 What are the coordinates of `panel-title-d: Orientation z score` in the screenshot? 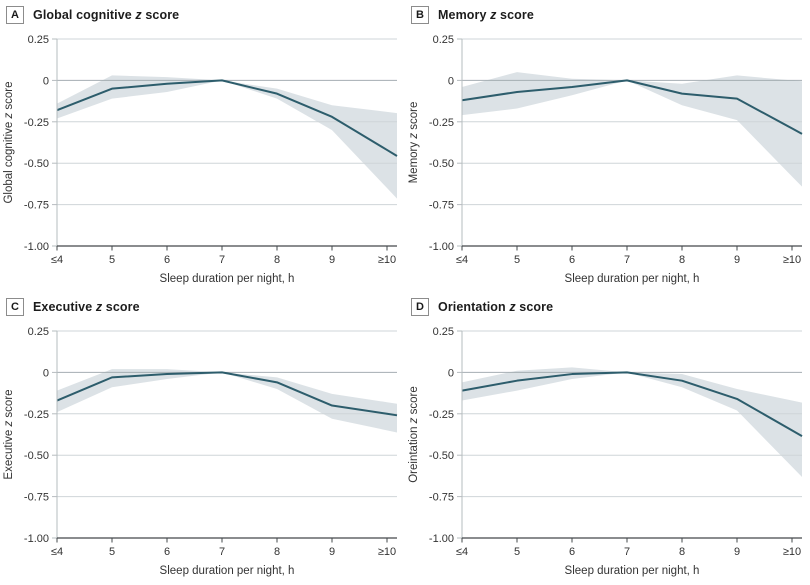 It's located at (496, 306).